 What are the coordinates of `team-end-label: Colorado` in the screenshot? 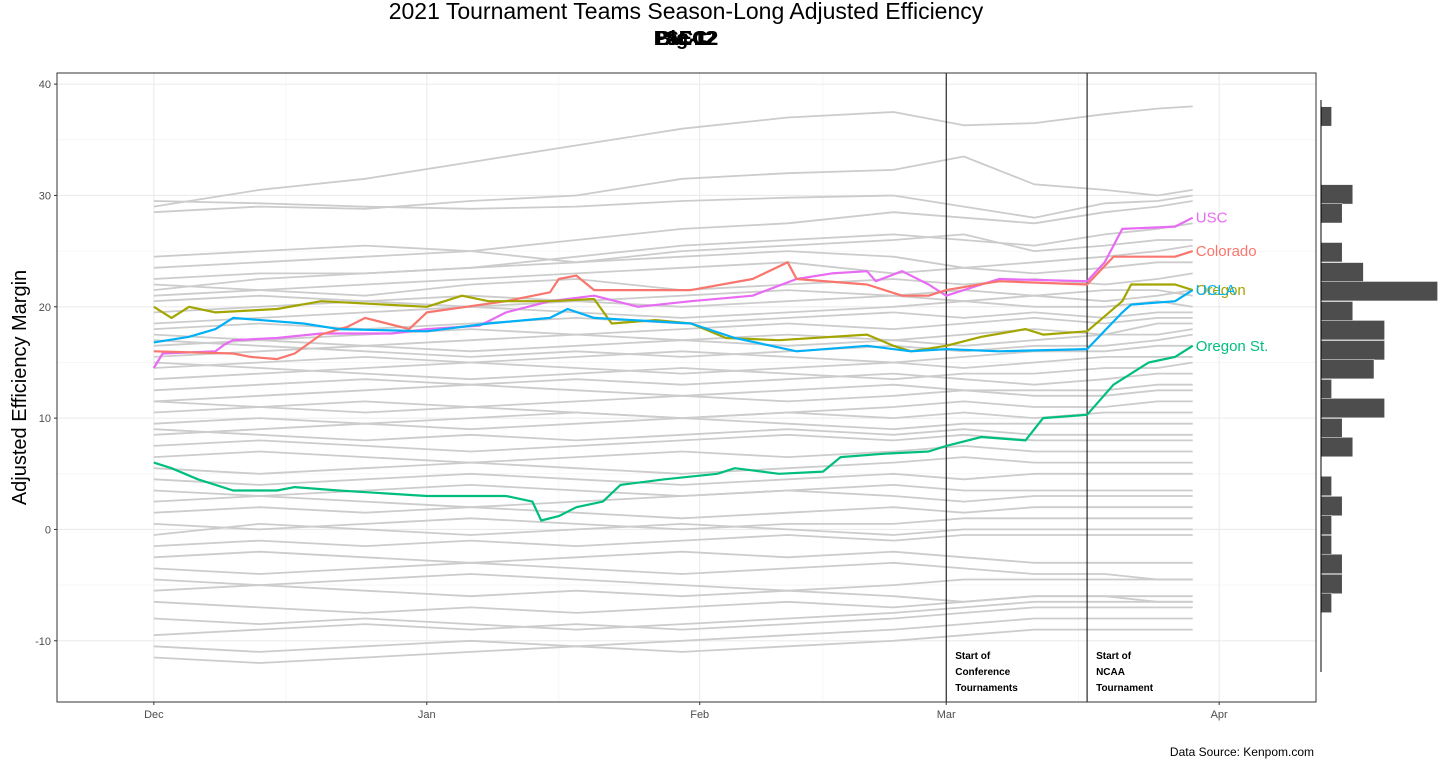 It's located at (1226, 251).